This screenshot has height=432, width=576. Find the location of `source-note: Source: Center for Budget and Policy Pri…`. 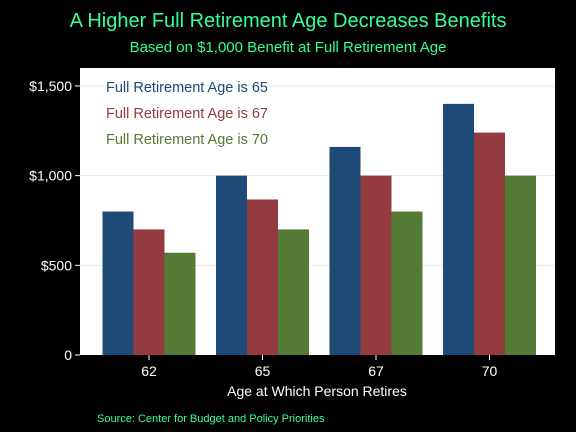

source-note: Source: Center for Budget and Policy Pri… is located at coordinates (211, 419).